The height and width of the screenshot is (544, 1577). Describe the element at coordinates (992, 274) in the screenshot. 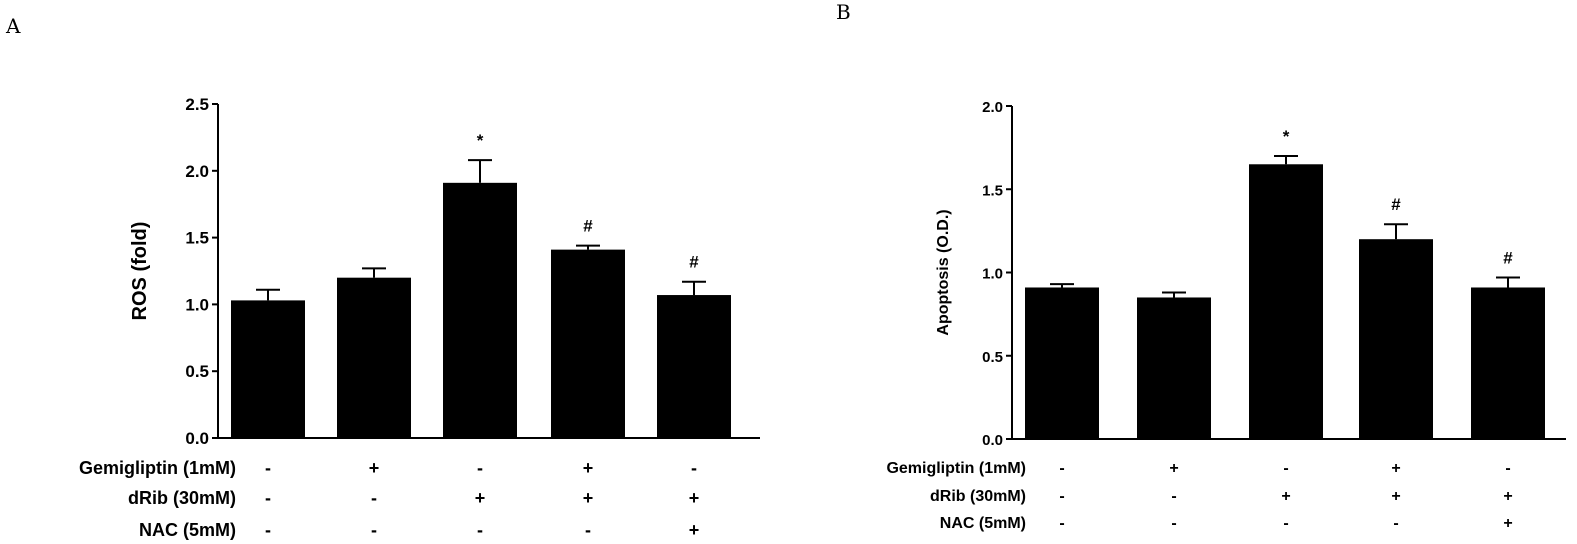

I see `p2-y-tick-label: 1.0` at that location.